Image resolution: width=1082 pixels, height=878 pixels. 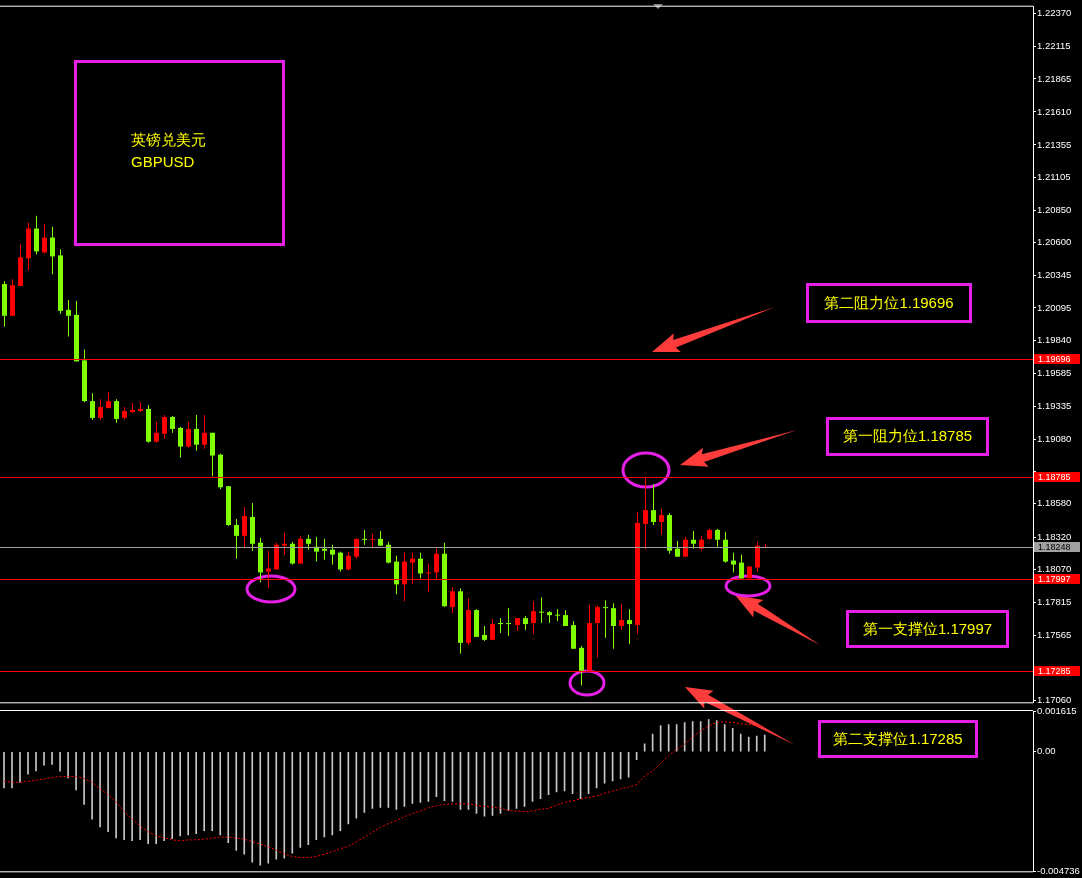 What do you see at coordinates (898, 739) in the screenshot?
I see `annotation: 第二支撑位1.17285` at bounding box center [898, 739].